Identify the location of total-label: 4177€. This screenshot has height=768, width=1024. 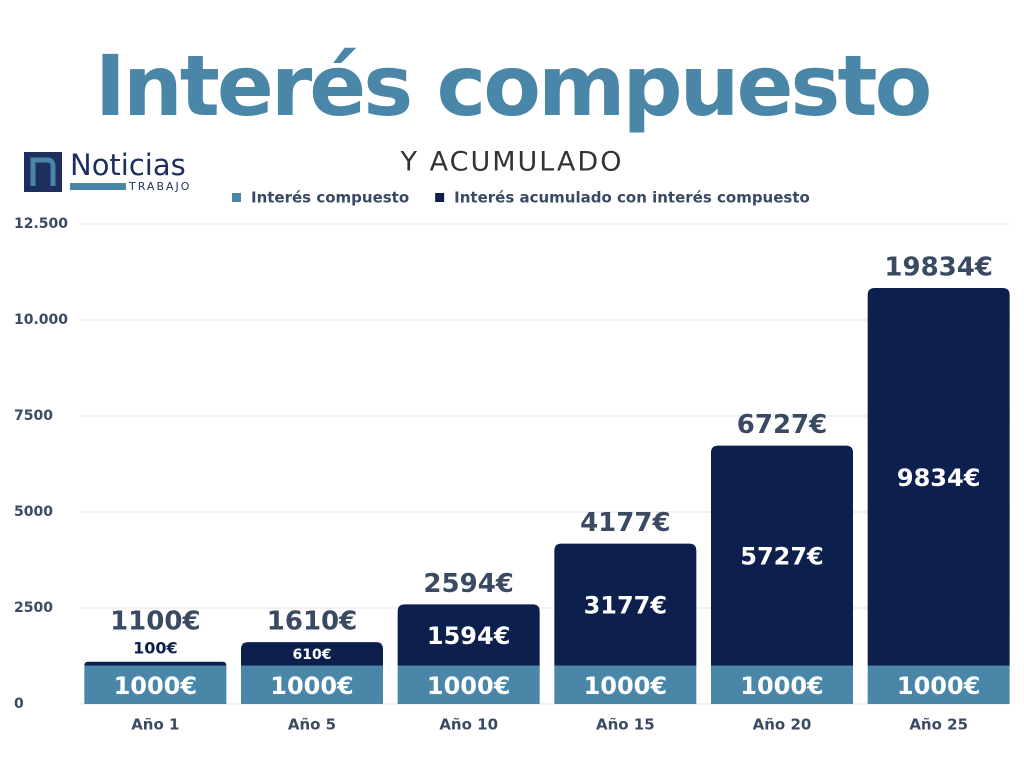
(625, 523).